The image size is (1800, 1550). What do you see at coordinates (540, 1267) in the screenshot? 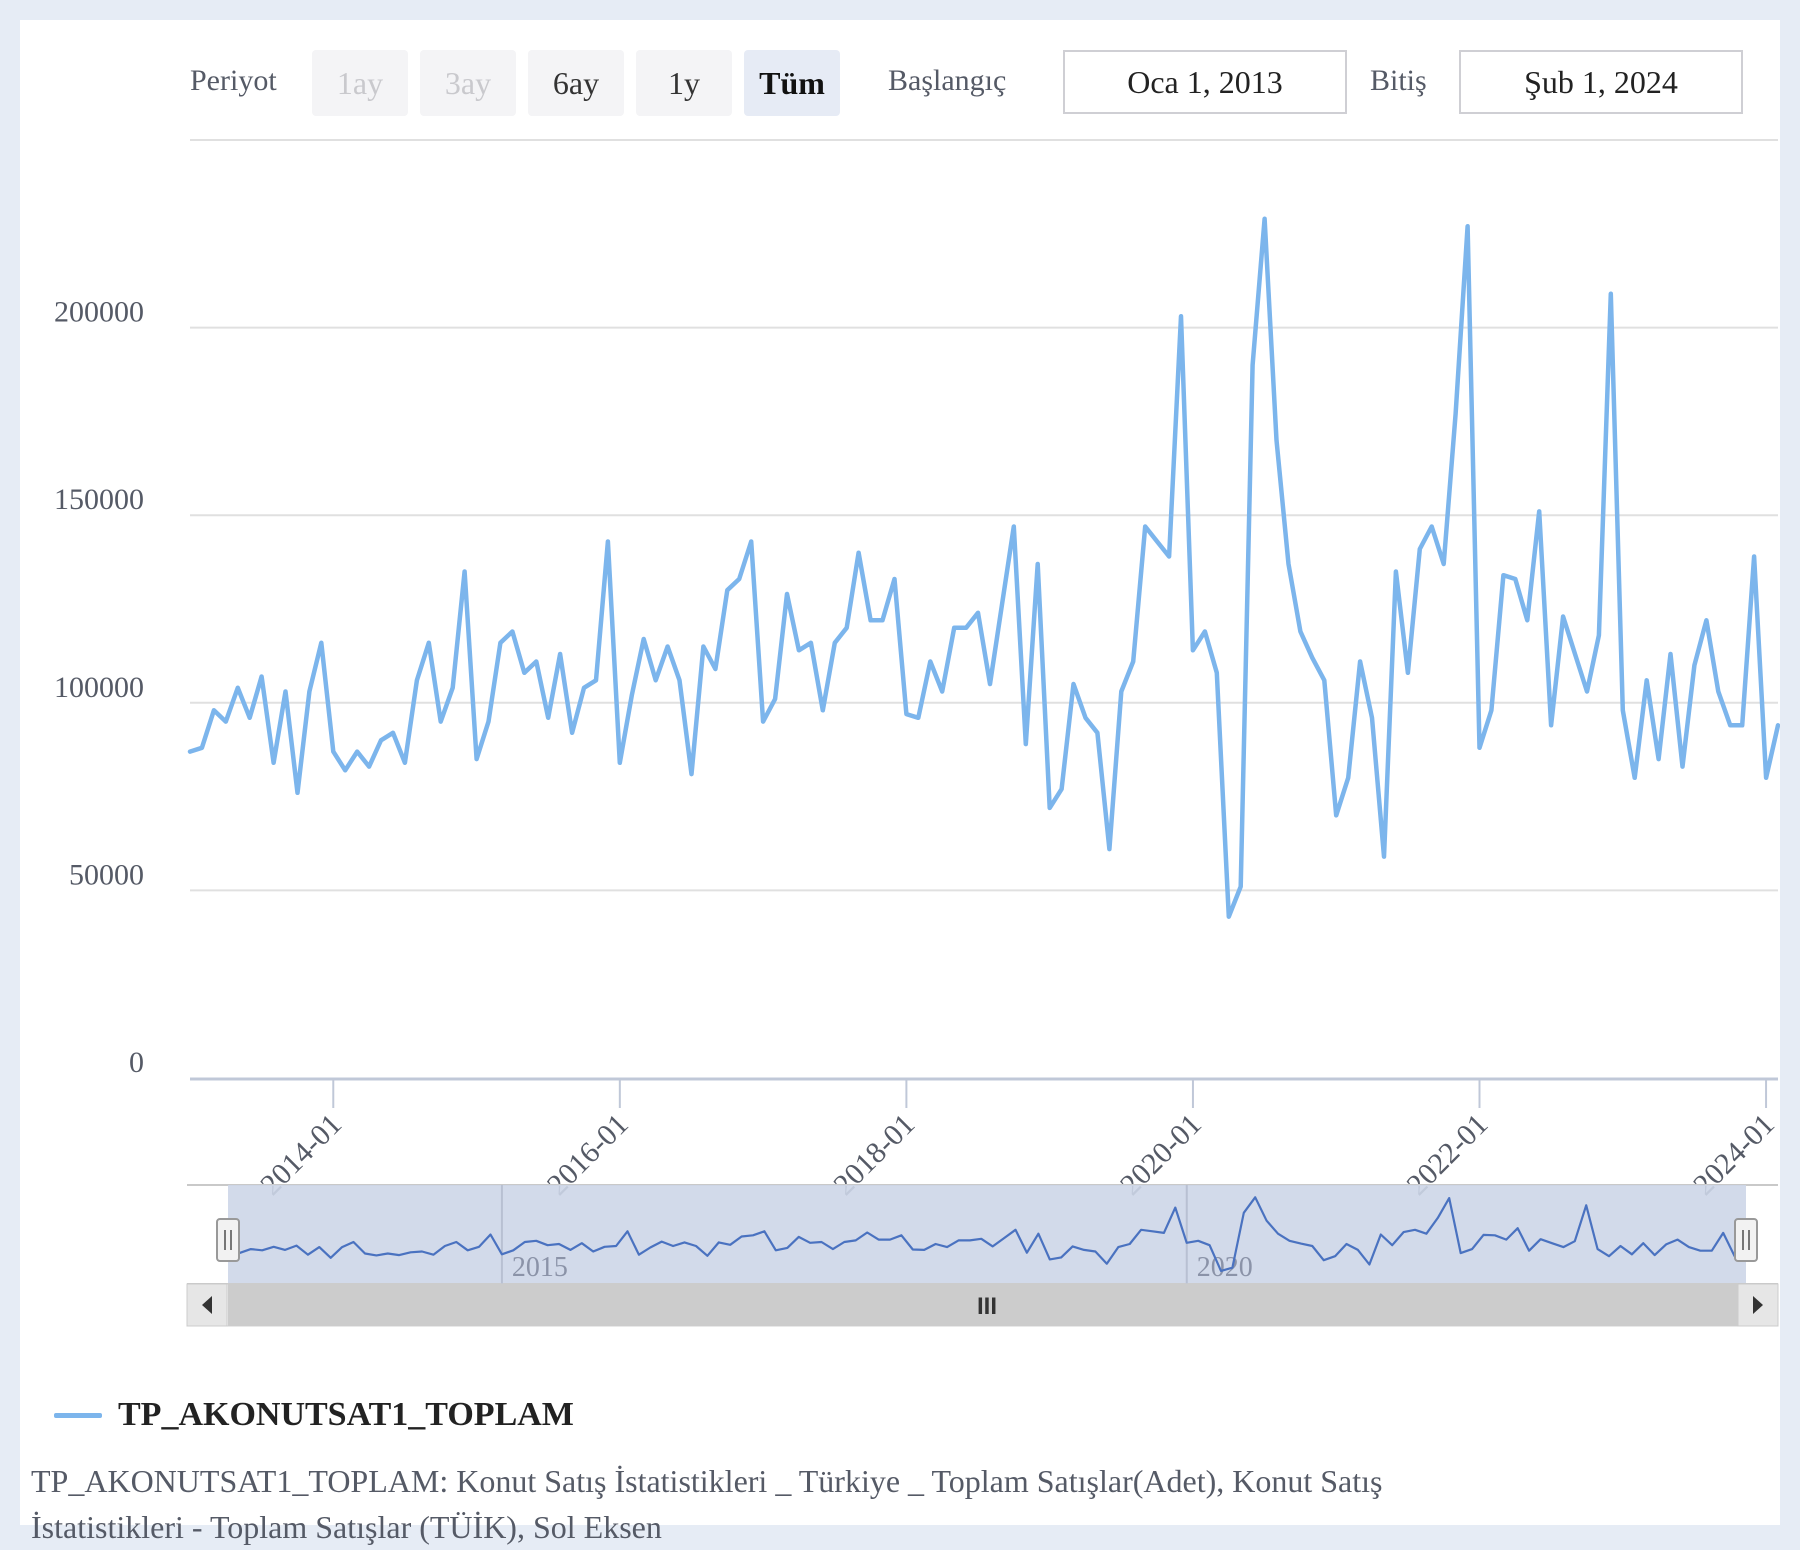
I see `navigator-year-label: 2015` at bounding box center [540, 1267].